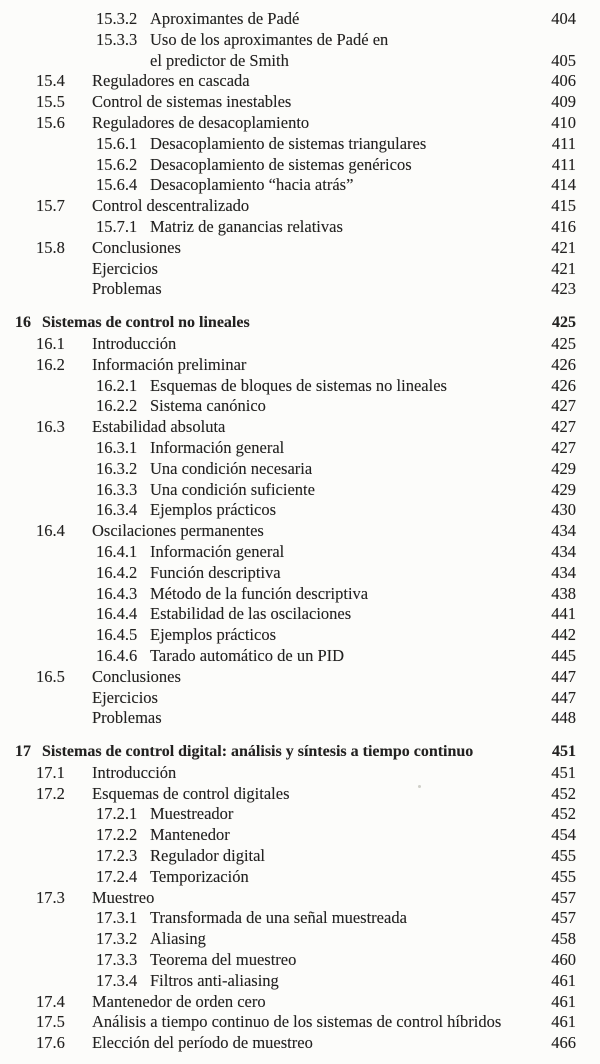 The image size is (600, 1064). Describe the element at coordinates (117, 468) in the screenshot. I see `toc-entry-number: 16.3.2` at that location.